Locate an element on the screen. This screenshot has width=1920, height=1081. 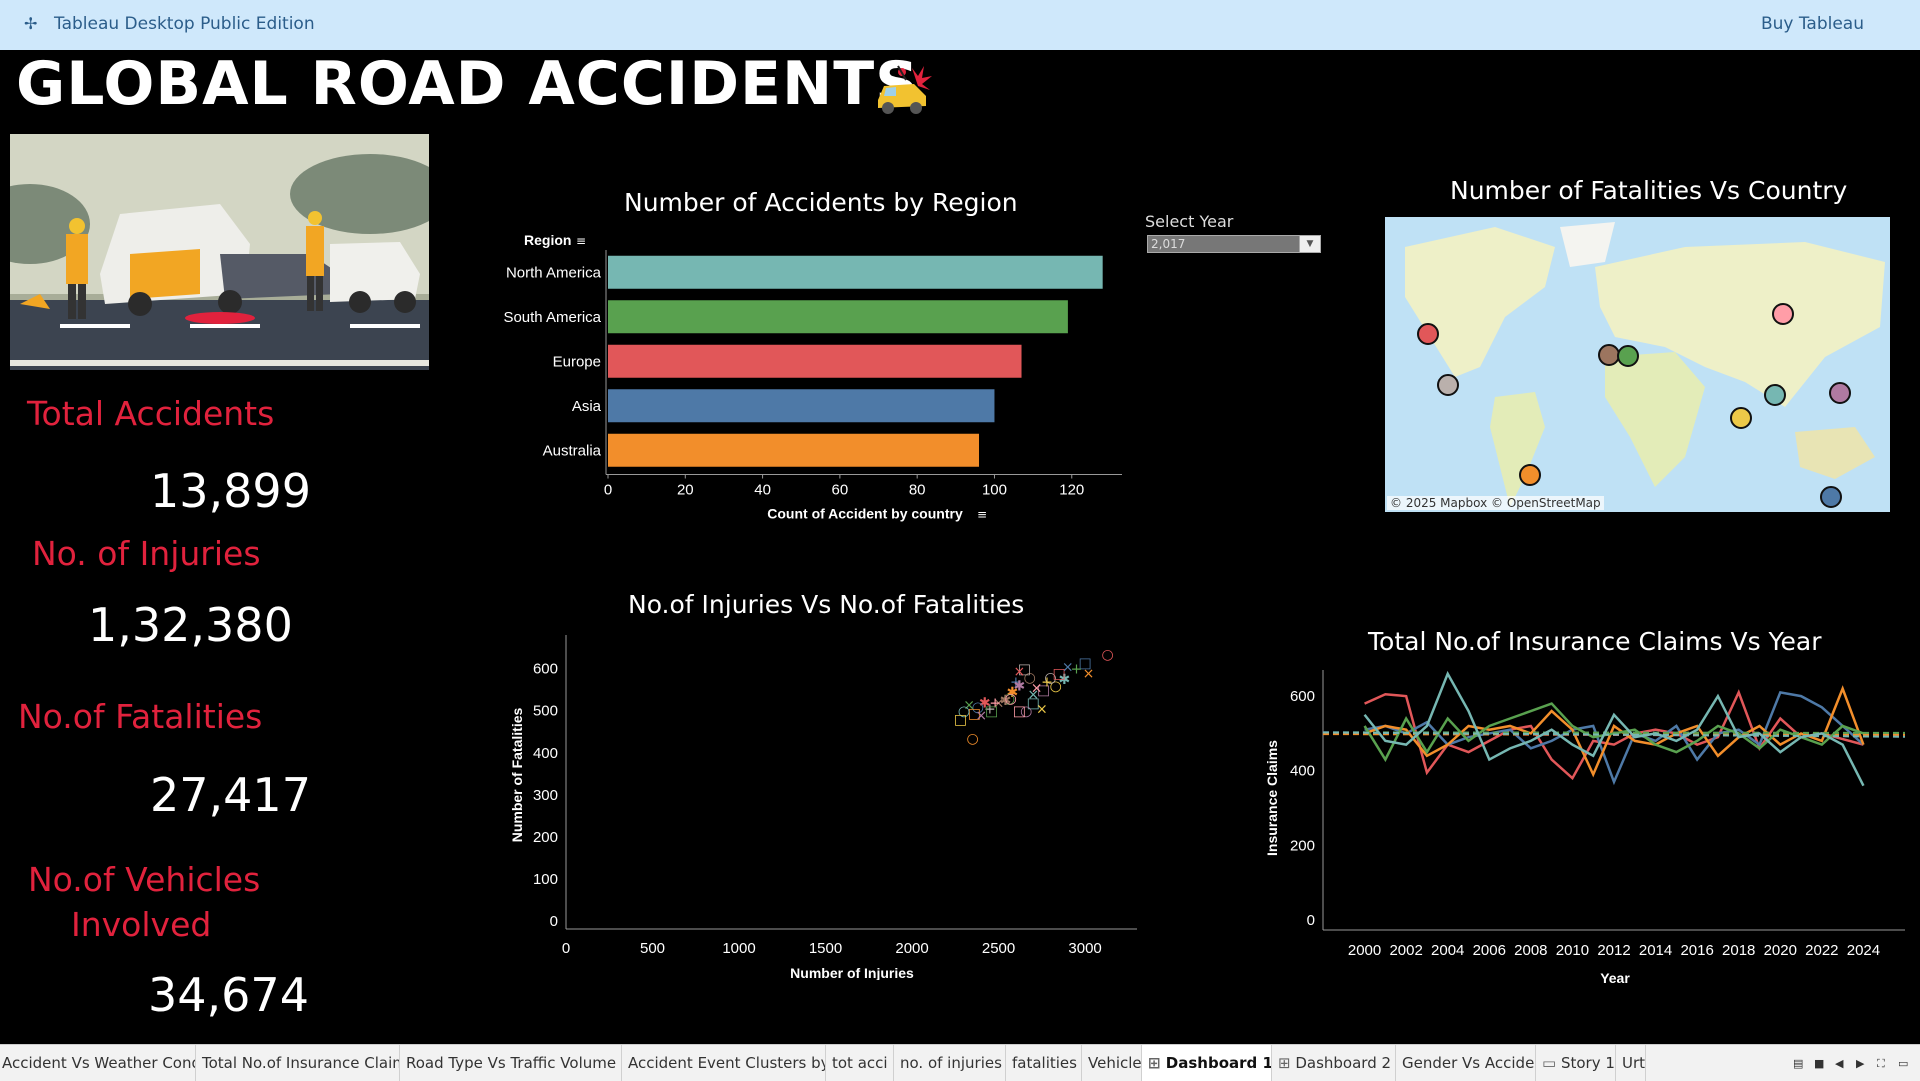
scatter-y-tick-label: 100 is located at coordinates (545, 879).